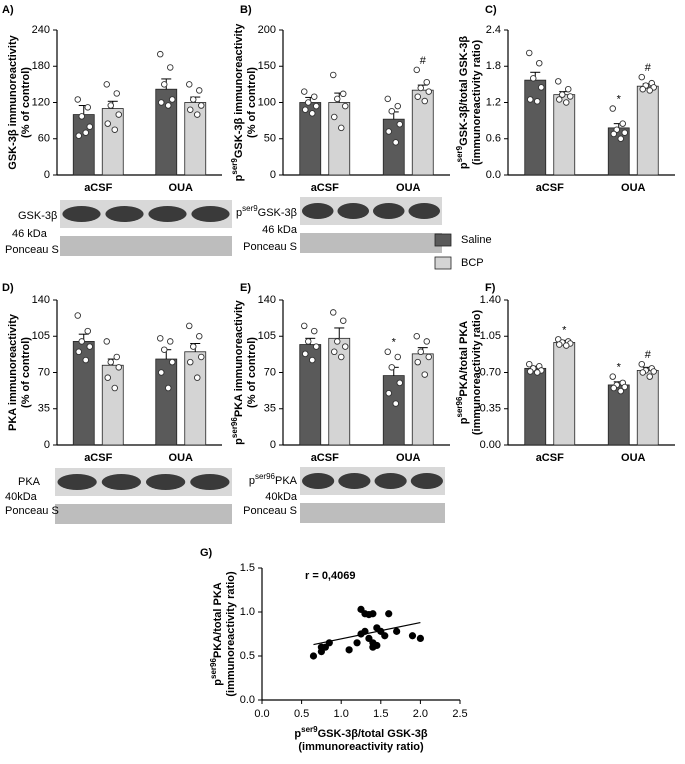 Image resolution: width=685 pixels, height=764 pixels. Describe the element at coordinates (373, 734) in the screenshot. I see `x-axis-label-part: GSK-3β/total GSK-3β` at that location.